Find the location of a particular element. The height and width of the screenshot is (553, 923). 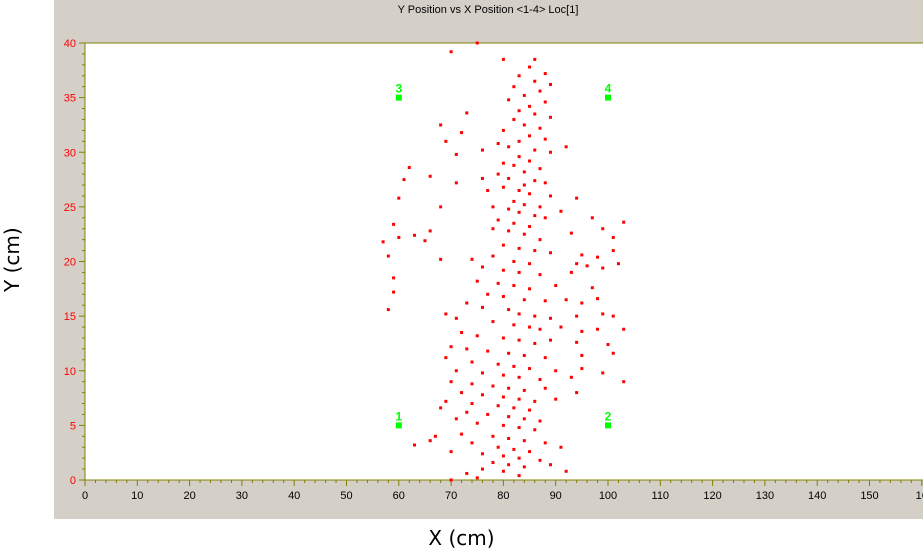

x-tick-label: 100 is located at coordinates (608, 496).